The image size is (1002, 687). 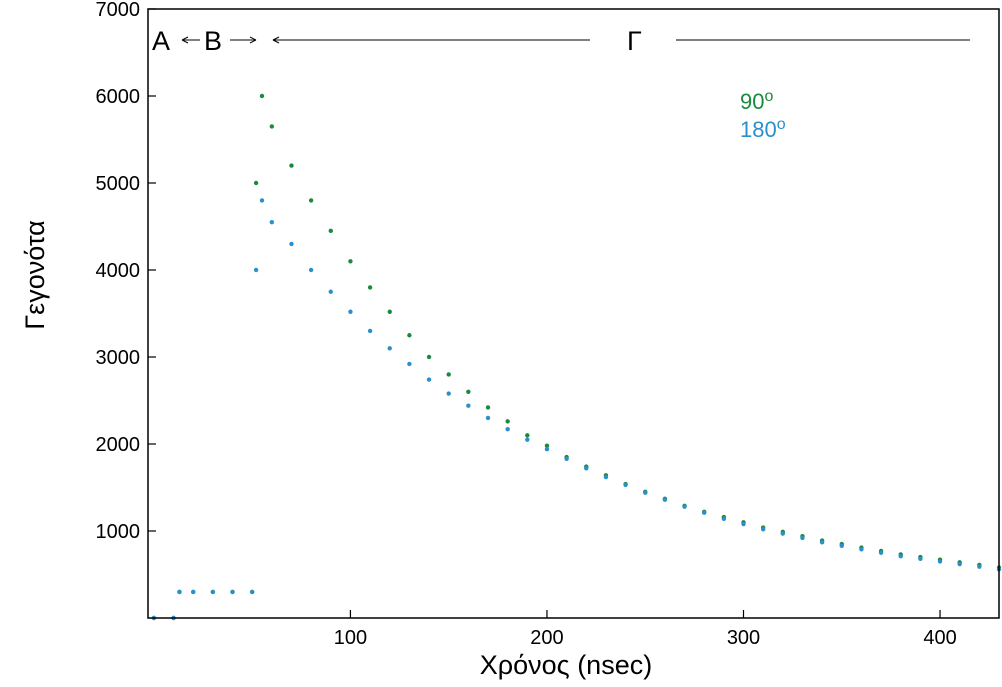 What do you see at coordinates (118, 184) in the screenshot?
I see `y-tick-label: 5000` at bounding box center [118, 184].